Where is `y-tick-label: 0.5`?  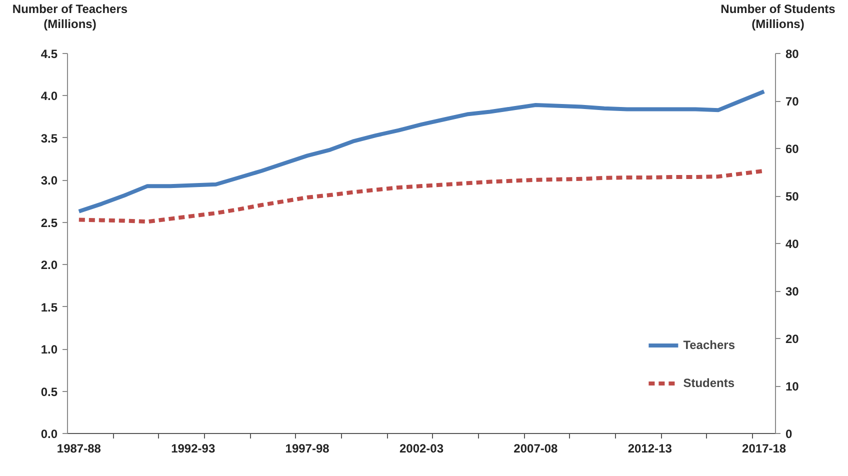 y-tick-label: 0.5 is located at coordinates (49, 391).